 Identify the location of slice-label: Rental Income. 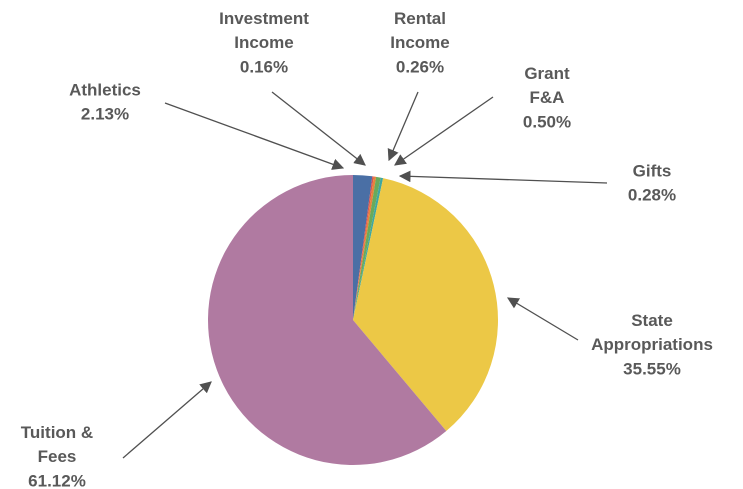
(420, 30).